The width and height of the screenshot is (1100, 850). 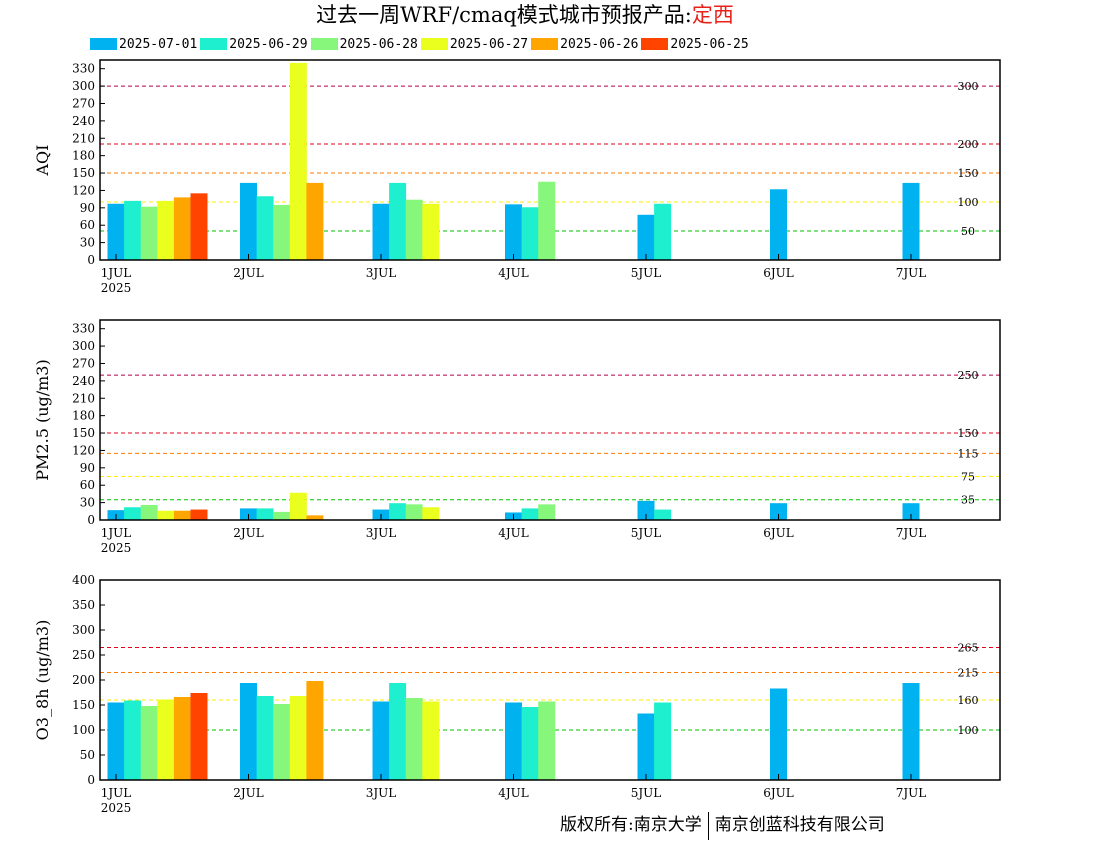 I want to click on o3-xtick-label: 5JUL, so click(x=646, y=793).